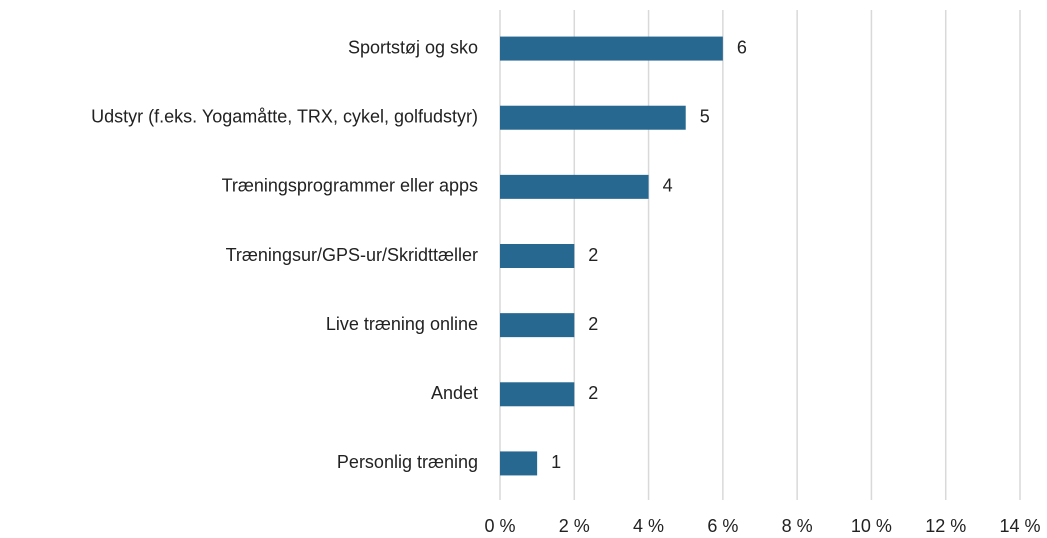 This screenshot has width=1047, height=538. Describe the element at coordinates (705, 116) in the screenshot. I see `data-label: 5` at that location.